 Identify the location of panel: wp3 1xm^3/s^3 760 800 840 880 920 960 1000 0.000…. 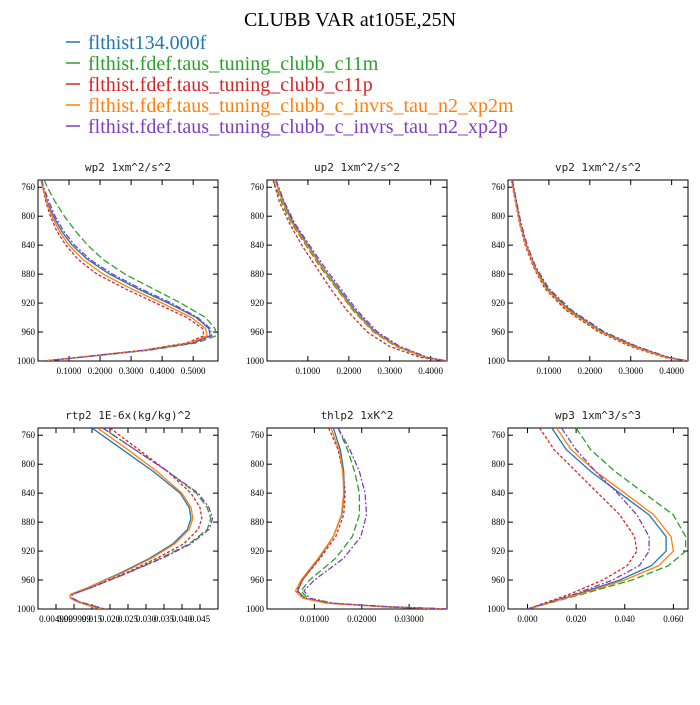
(588, 516).